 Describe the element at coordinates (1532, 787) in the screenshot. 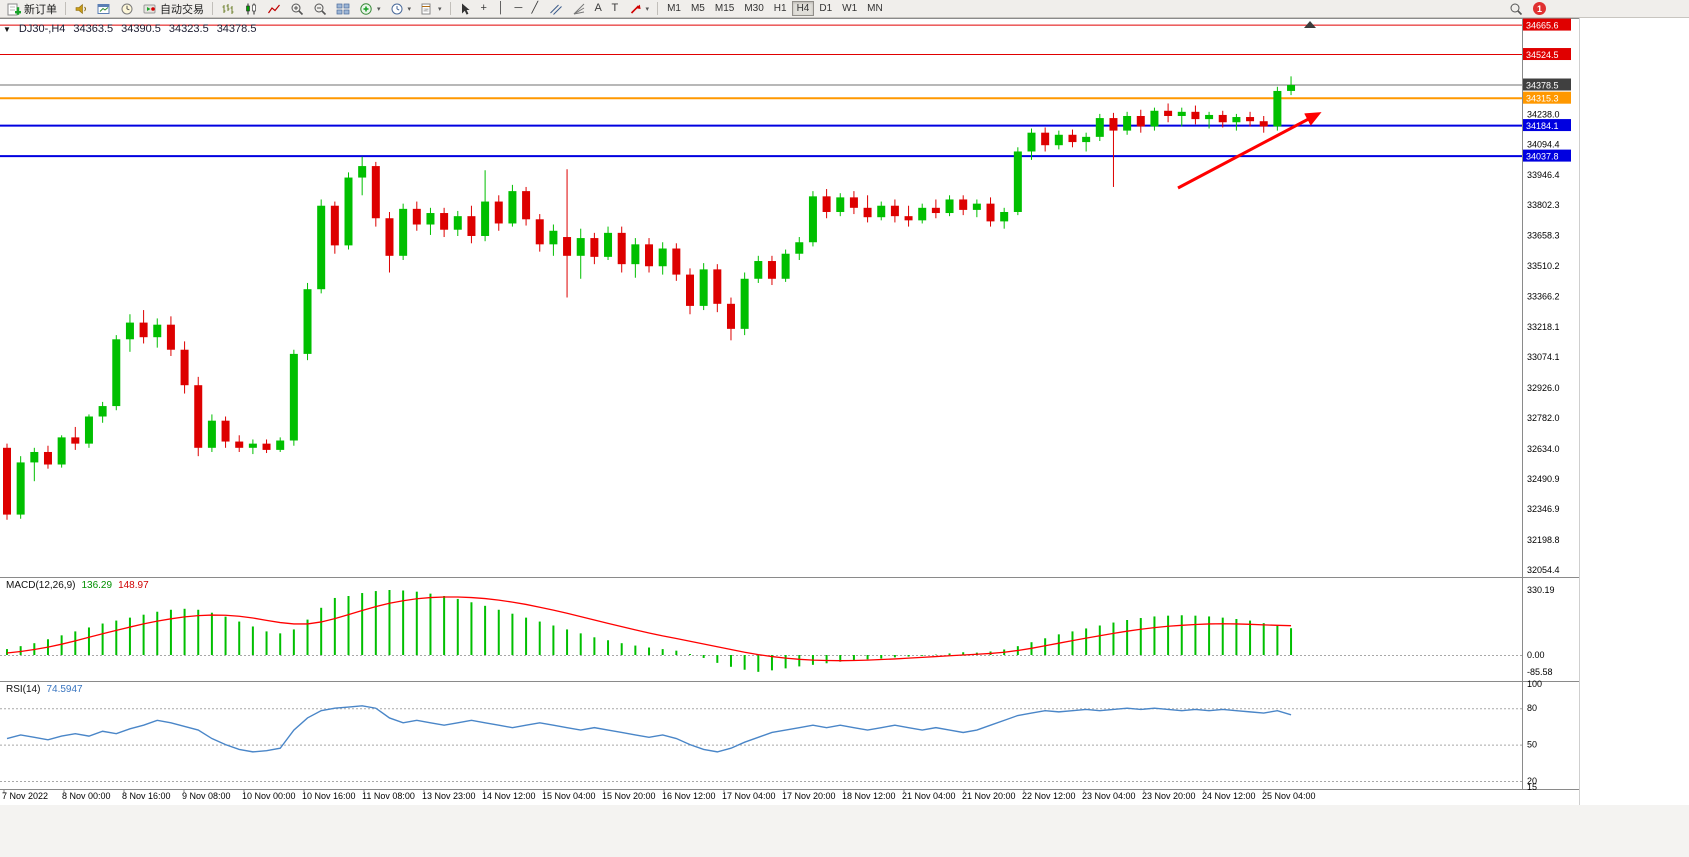

I see `rsi-axis-label: 15` at that location.